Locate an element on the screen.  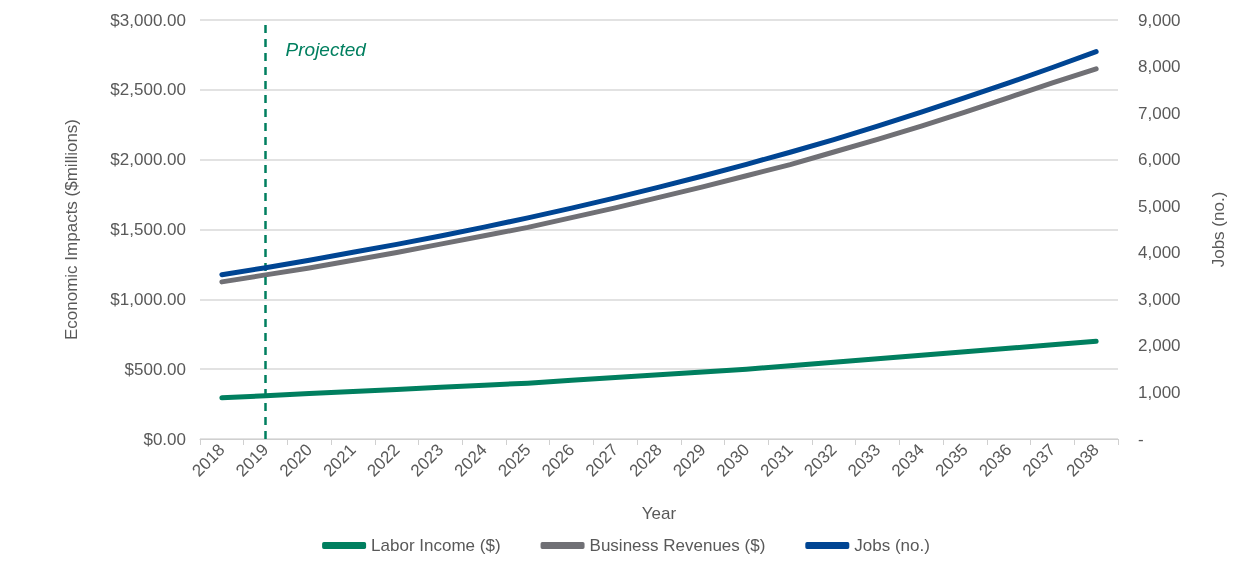
y-axis-title: Economic Impacts ($millions) is located at coordinates (71, 229).